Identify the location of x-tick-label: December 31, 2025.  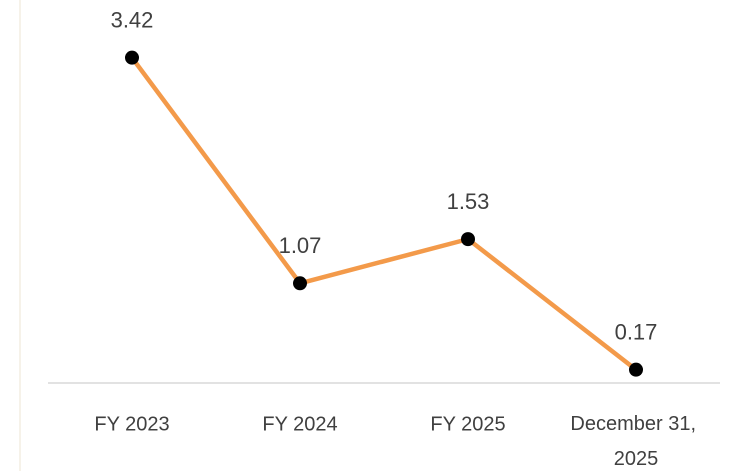
(635, 441).